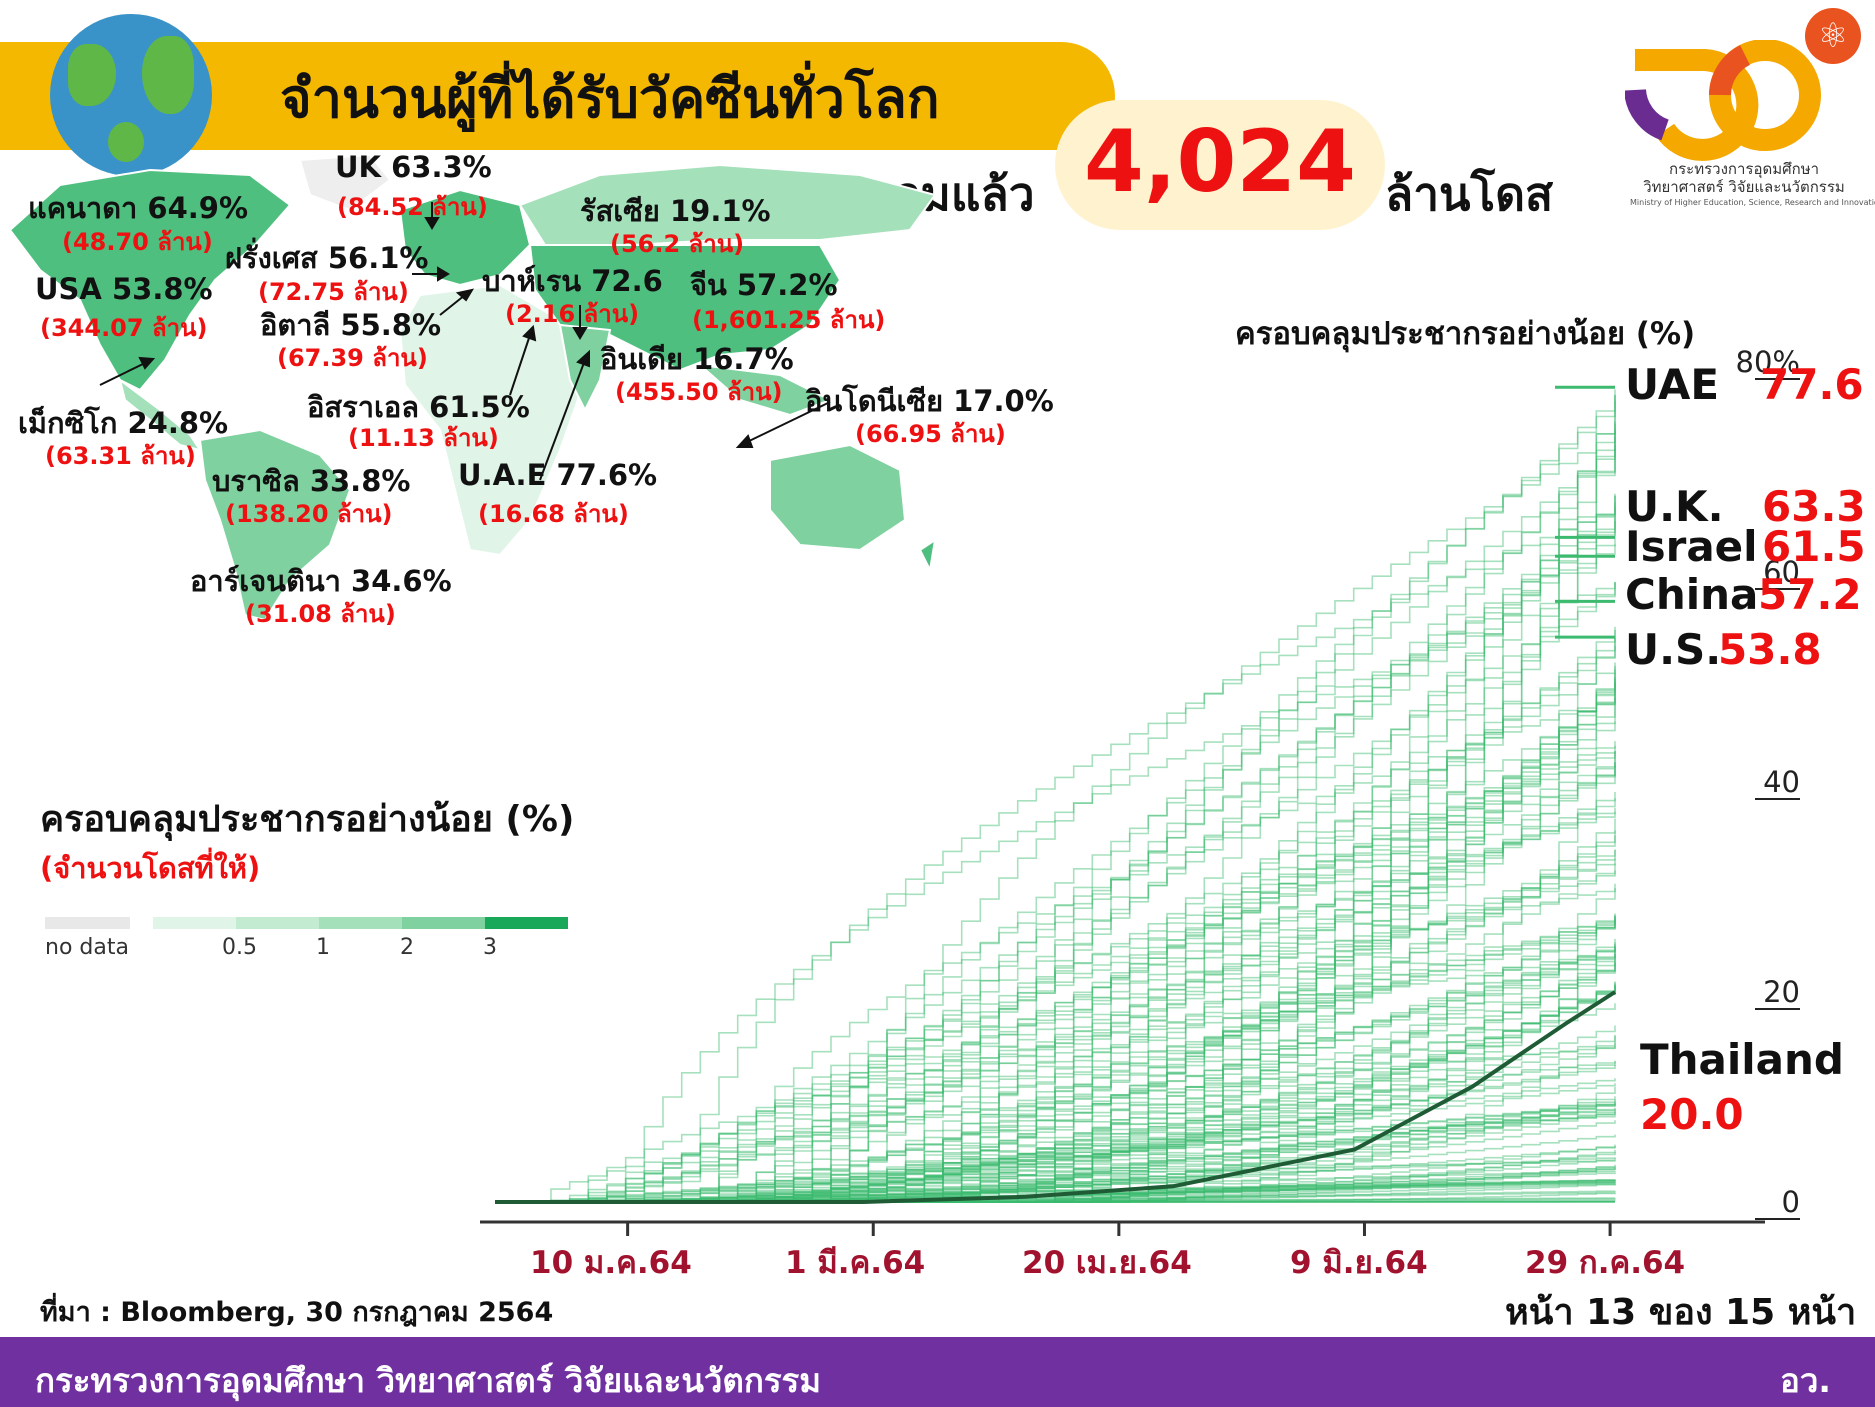 The width and height of the screenshot is (1875, 1407). Describe the element at coordinates (1781, 572) in the screenshot. I see `y-tick-label: 60` at that location.